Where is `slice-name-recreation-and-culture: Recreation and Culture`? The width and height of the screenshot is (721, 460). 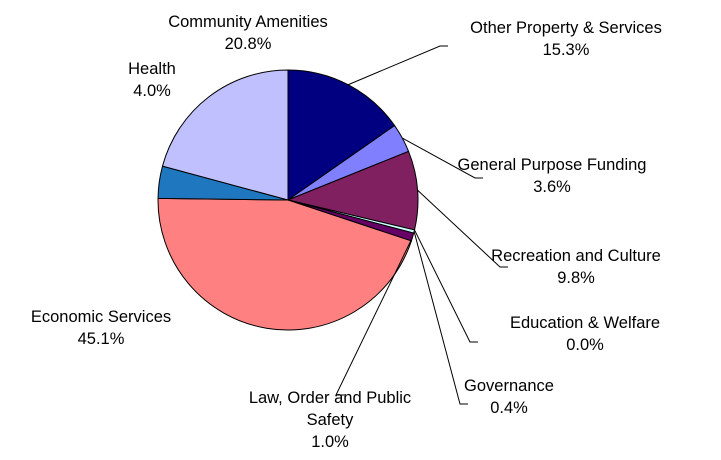
slice-name-recreation-and-culture: Recreation and Culture is located at coordinates (576, 256).